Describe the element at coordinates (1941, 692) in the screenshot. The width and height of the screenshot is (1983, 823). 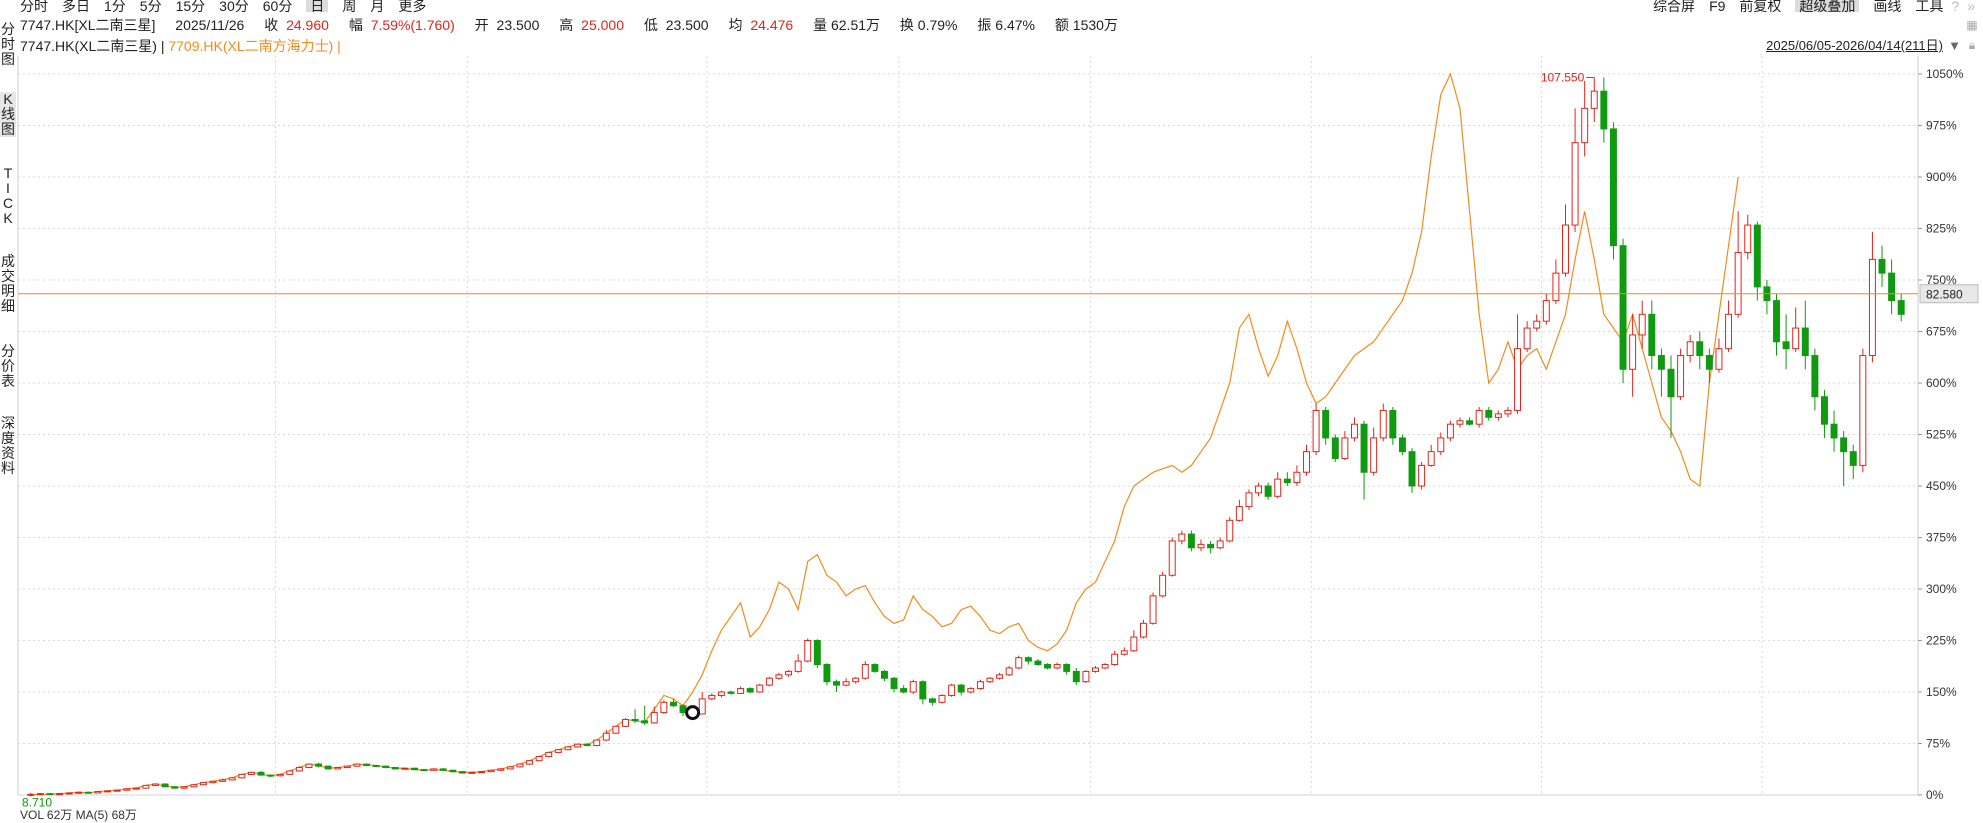
I see `y-tick-label: 150%` at that location.